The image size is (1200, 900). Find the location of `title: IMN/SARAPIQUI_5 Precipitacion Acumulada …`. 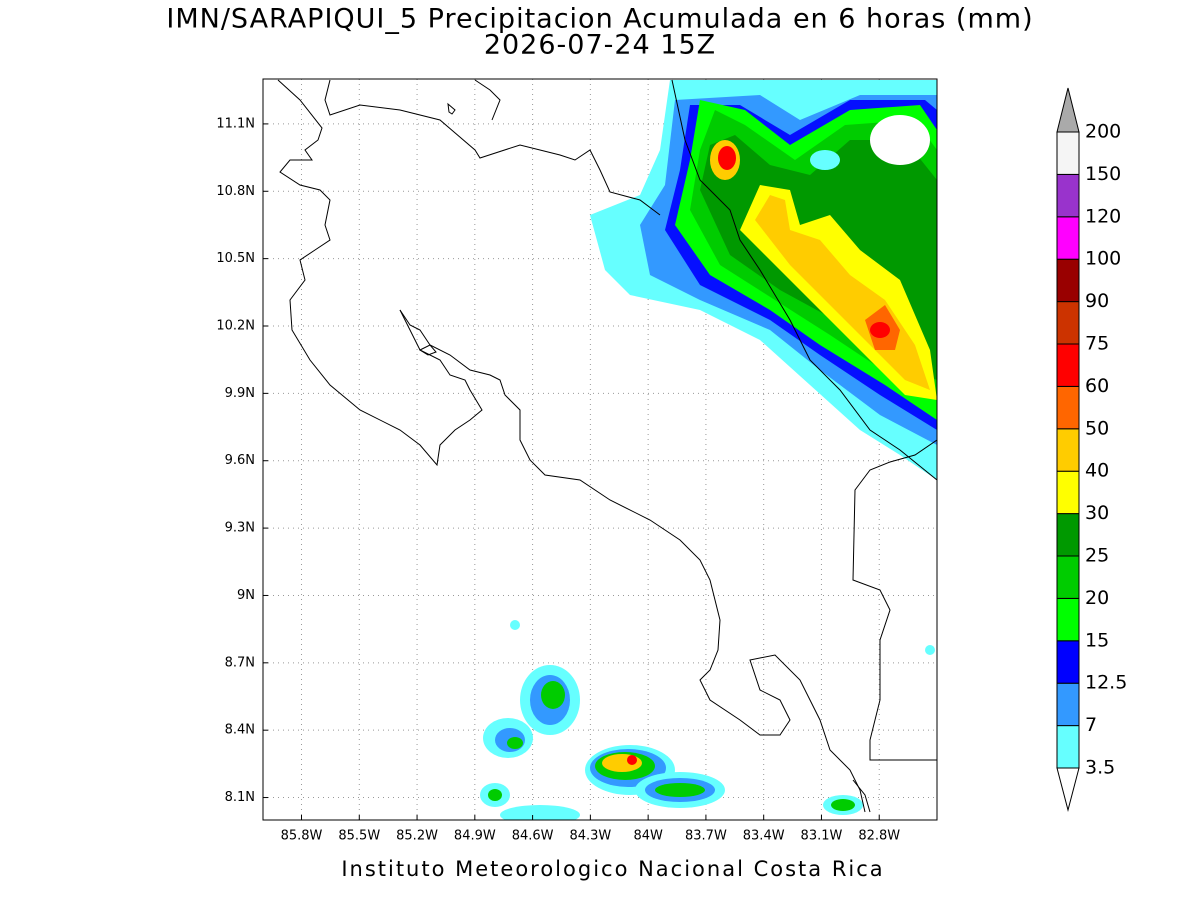

title: IMN/SARAPIQUI_5 Precipitacion Acumulada … is located at coordinates (599, 19).